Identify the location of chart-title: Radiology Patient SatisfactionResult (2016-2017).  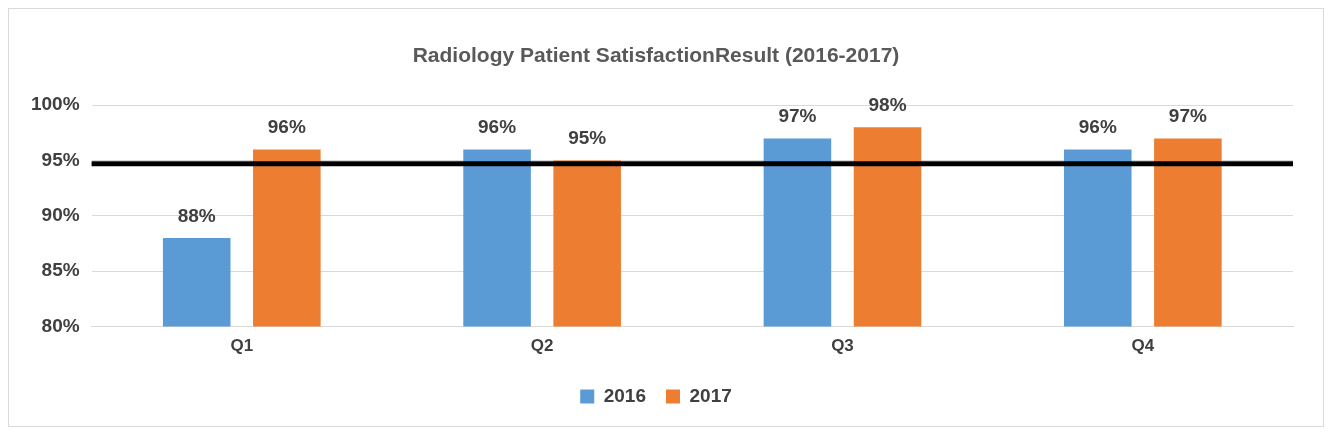
(656, 55).